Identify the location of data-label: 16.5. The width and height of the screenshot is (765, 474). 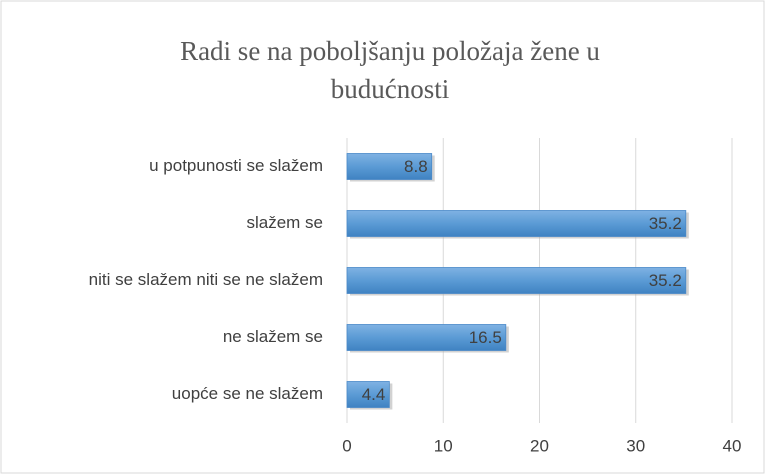
(485, 337).